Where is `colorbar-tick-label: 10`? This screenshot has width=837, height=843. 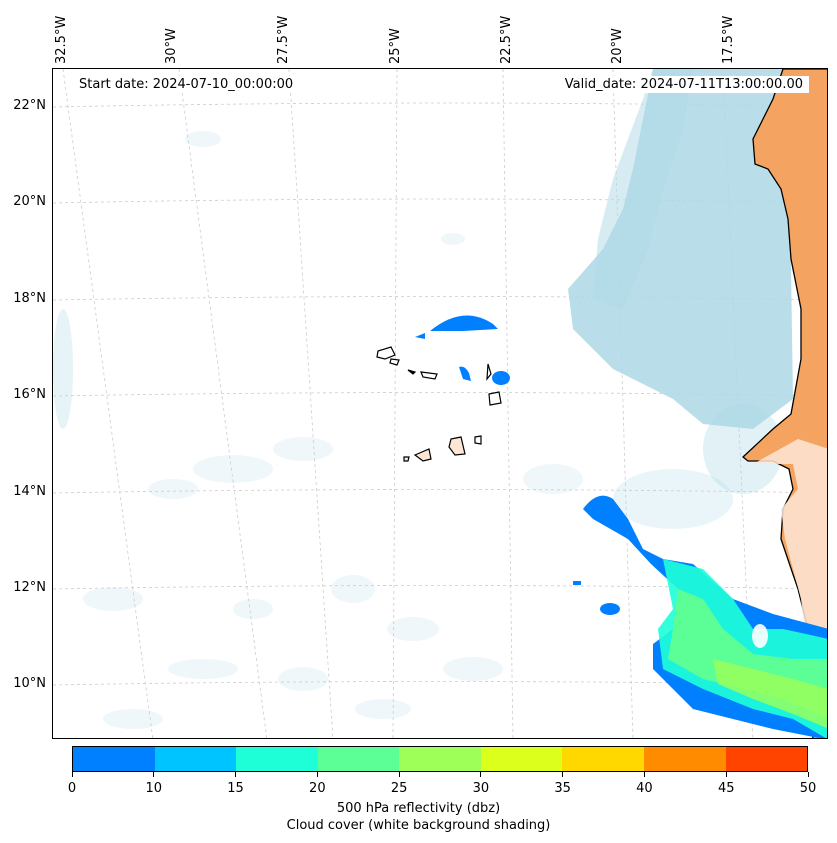
colorbar-tick-label: 10 is located at coordinates (154, 788).